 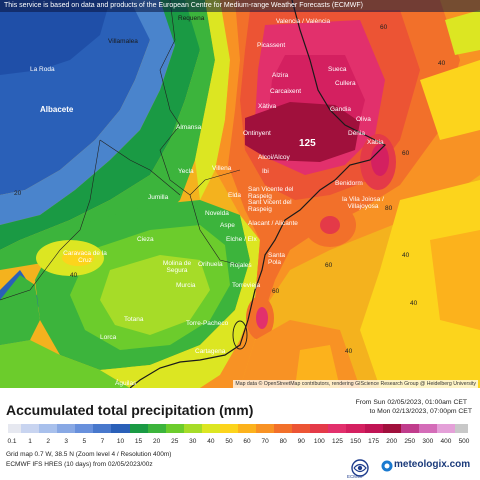 What do you see at coordinates (392, 441) in the screenshot?
I see `legend-label: 200` at bounding box center [392, 441].